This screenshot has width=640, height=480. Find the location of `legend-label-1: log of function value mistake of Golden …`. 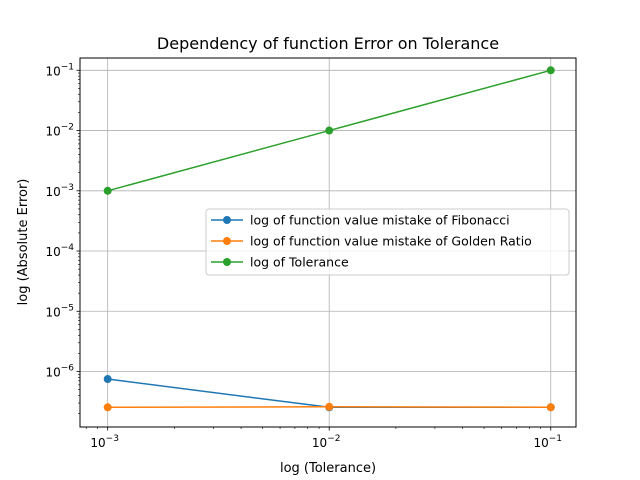

legend-label-1: log of function value mistake of Golden … is located at coordinates (391, 241).